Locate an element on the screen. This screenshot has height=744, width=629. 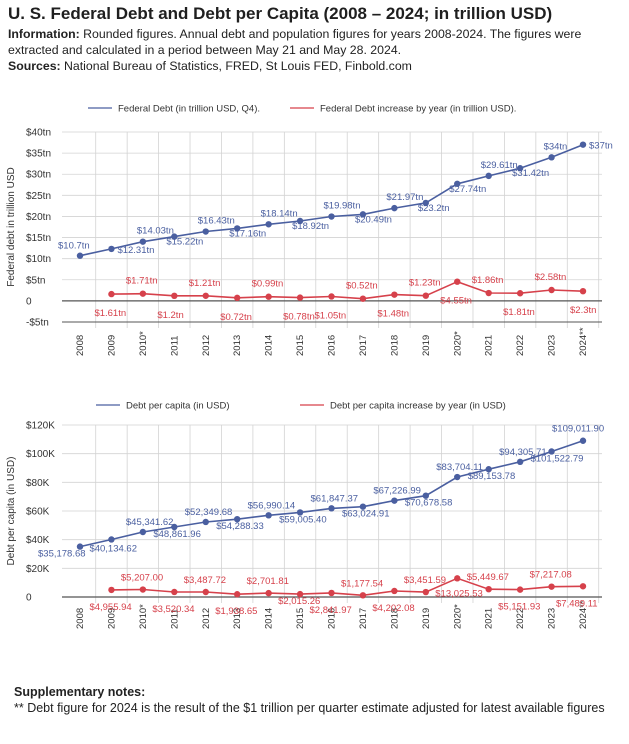
data-label: $7,217.08 is located at coordinates (551, 575).